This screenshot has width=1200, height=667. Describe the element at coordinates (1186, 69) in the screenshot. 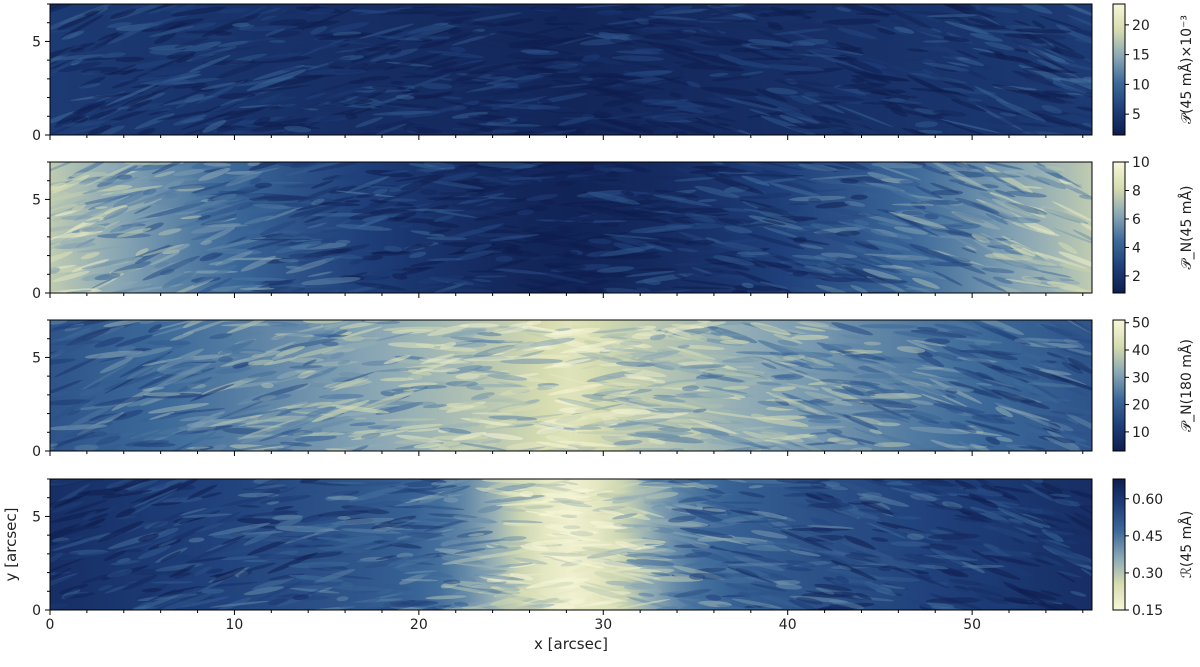

I see `colorbar-label: 𝒫(45 mÅ)×10⁻³` at that location.